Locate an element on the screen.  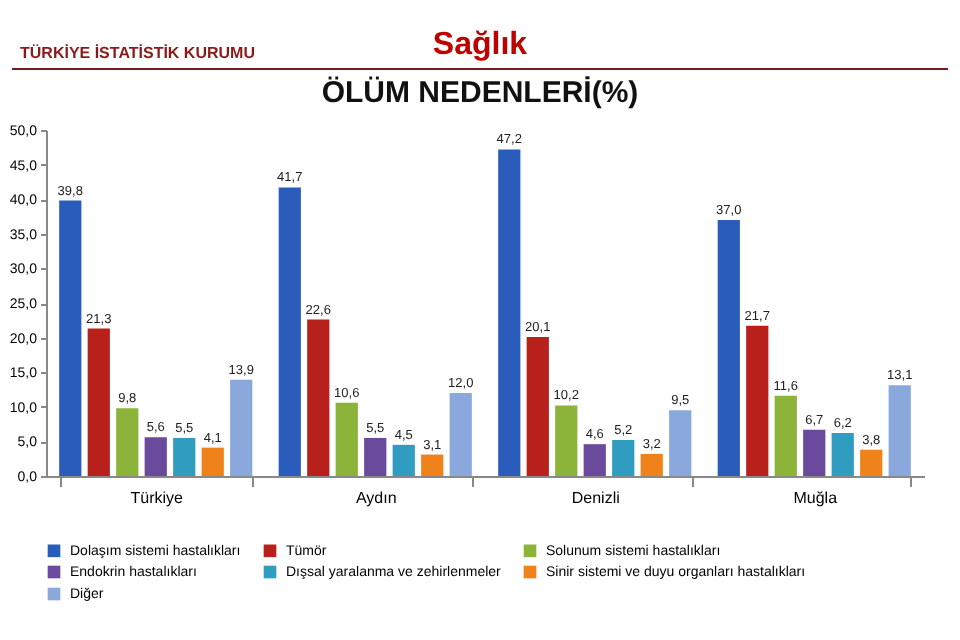
text: TÜRKİYE İSTATİSTİK KURUMU is located at coordinates (137, 53).